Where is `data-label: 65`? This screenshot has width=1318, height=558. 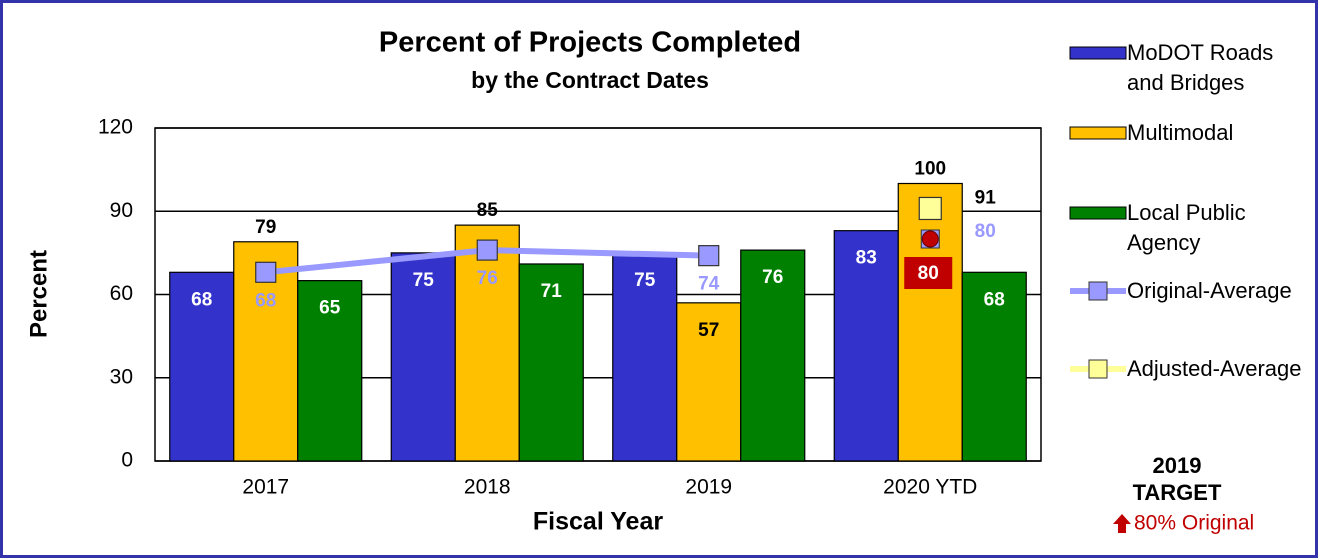
data-label: 65 is located at coordinates (330, 308).